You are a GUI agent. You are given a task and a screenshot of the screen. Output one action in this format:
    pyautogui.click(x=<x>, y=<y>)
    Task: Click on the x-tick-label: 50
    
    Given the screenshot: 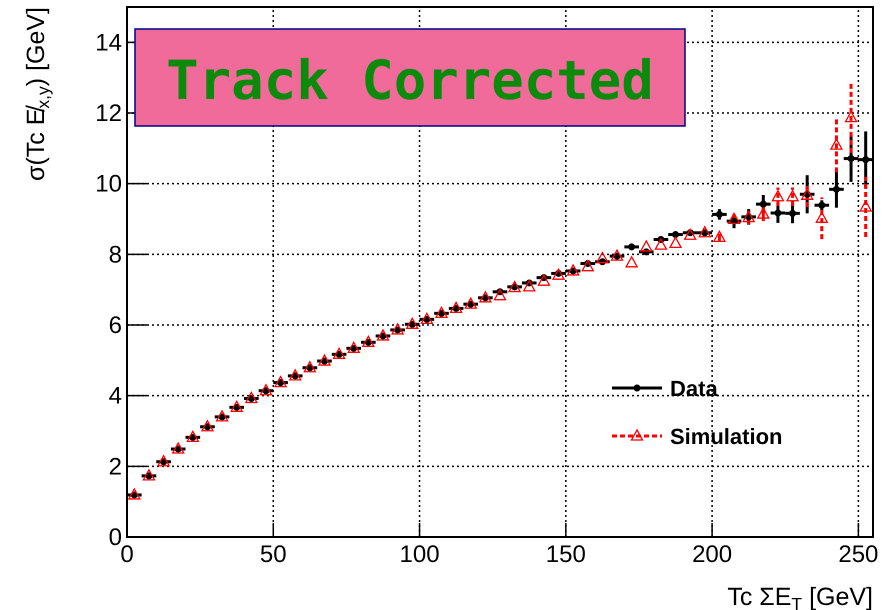 What is the action you would take?
    pyautogui.click(x=273, y=554)
    